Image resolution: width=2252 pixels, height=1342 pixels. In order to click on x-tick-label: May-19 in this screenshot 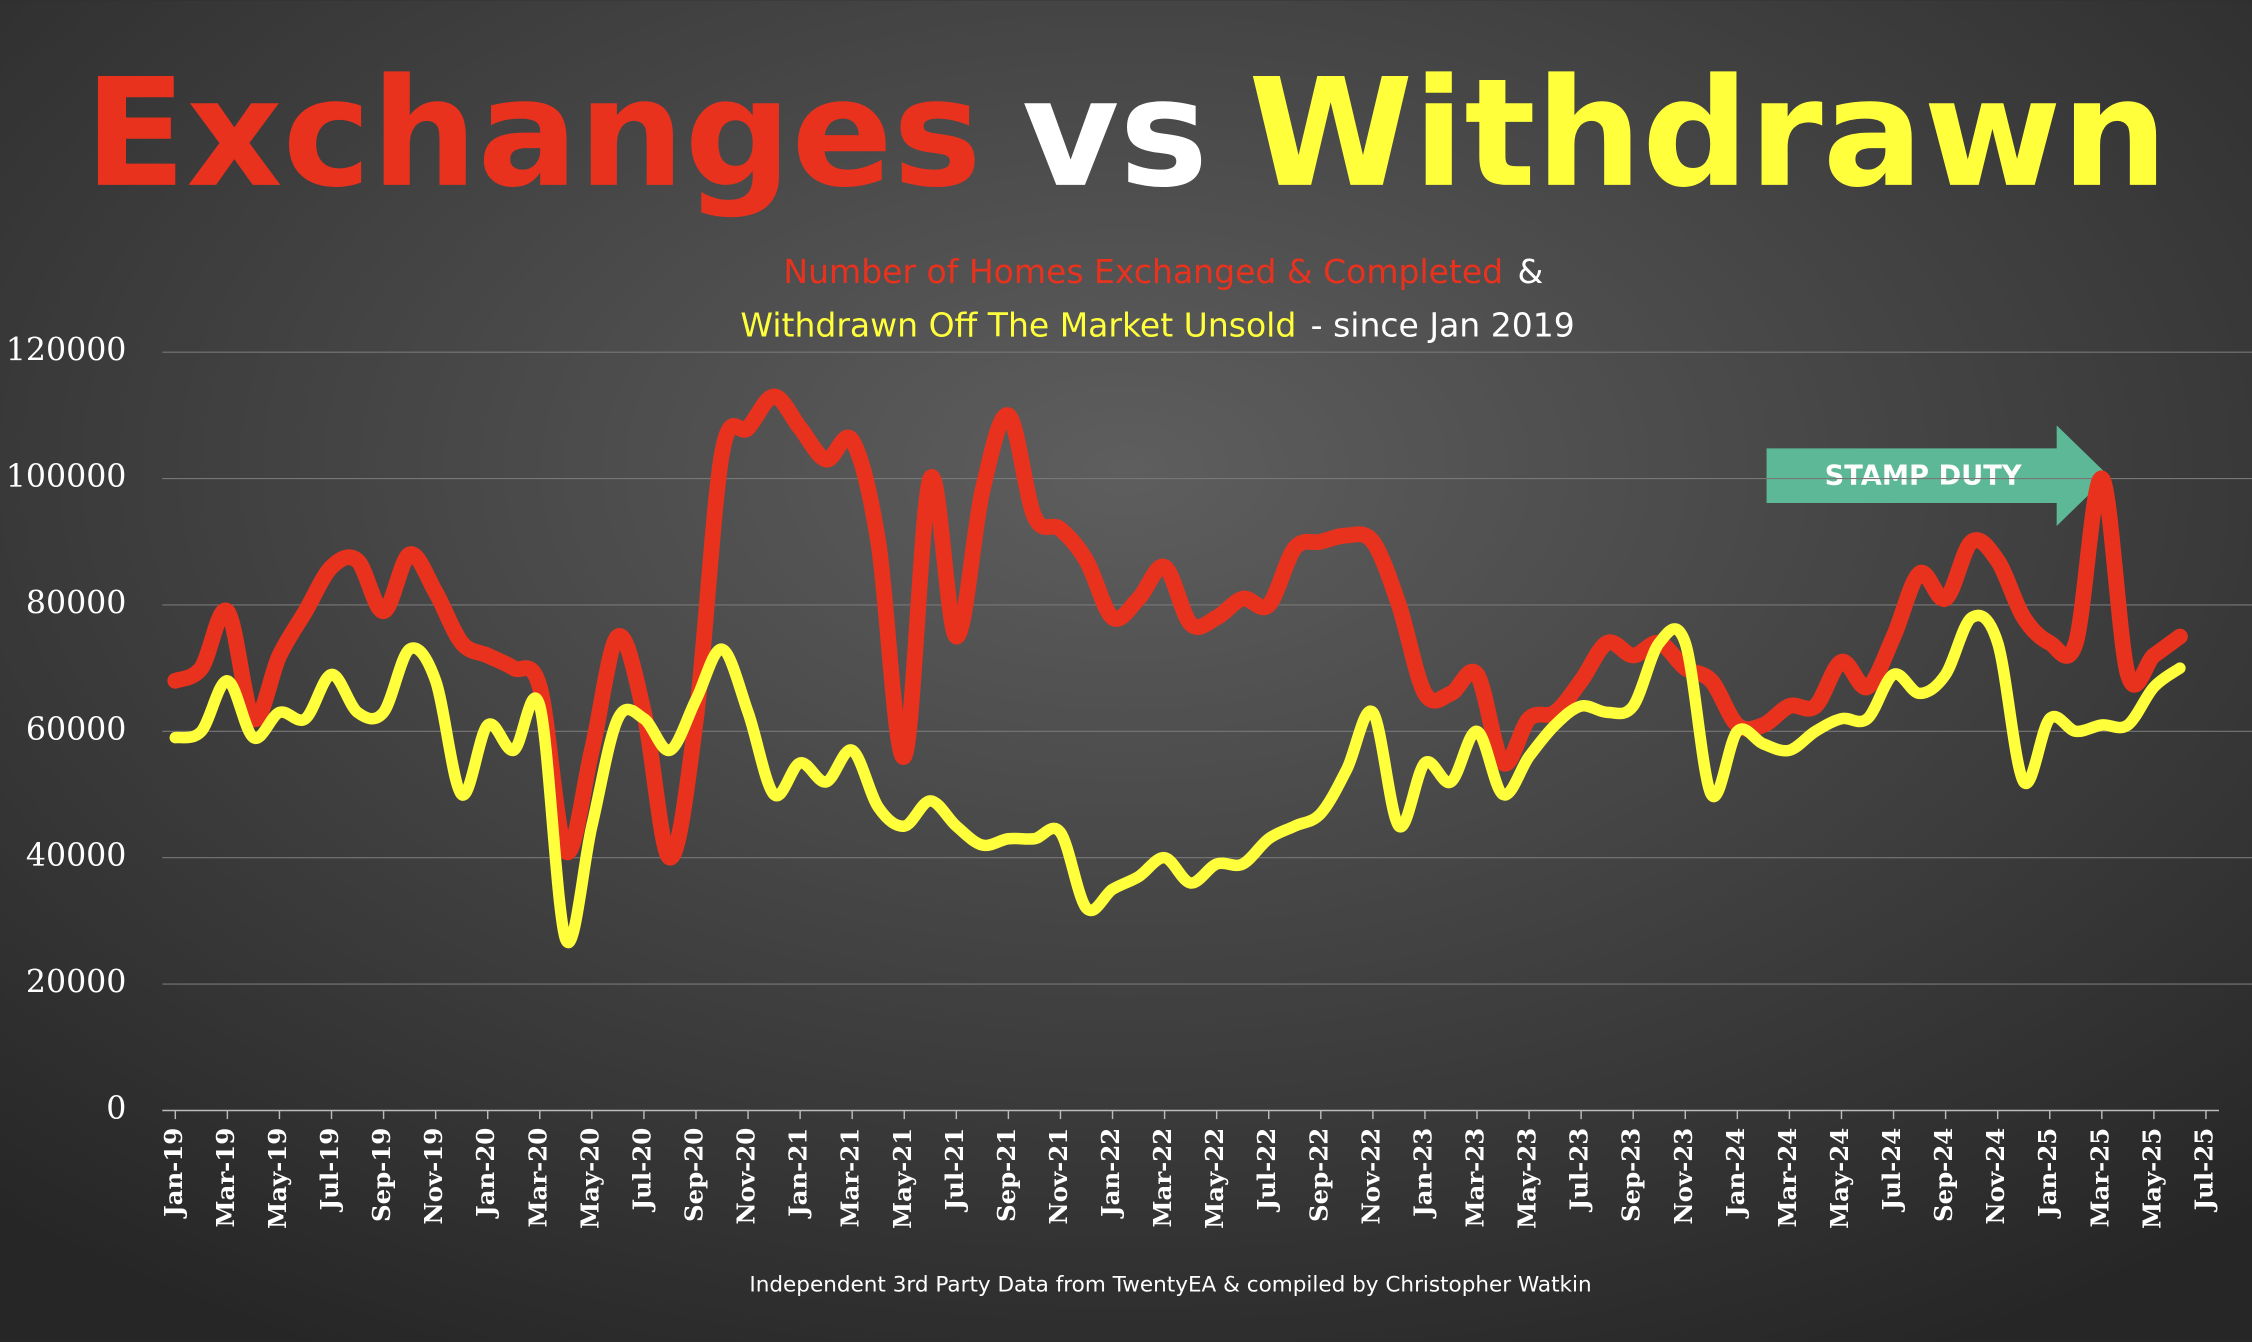, I will do `click(277, 1178)`.